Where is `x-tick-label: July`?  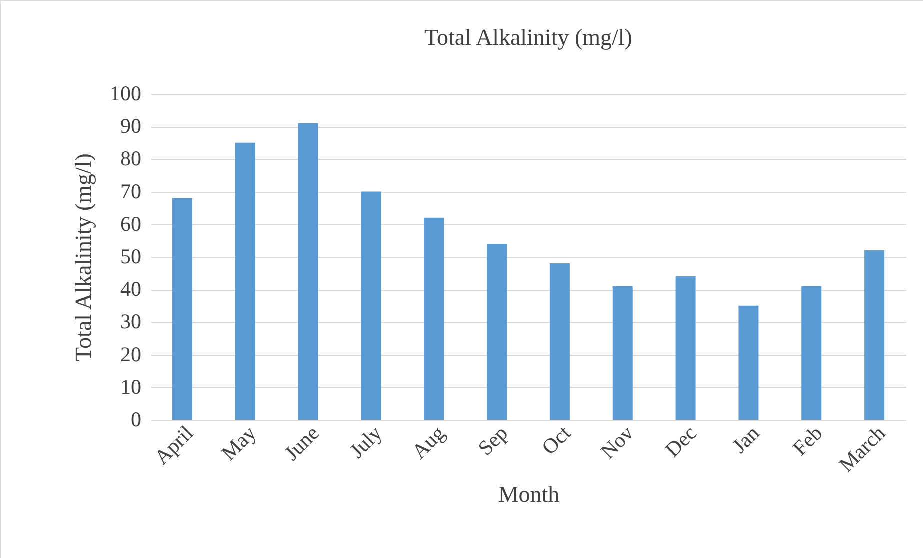 x-tick-label: July is located at coordinates (366, 441).